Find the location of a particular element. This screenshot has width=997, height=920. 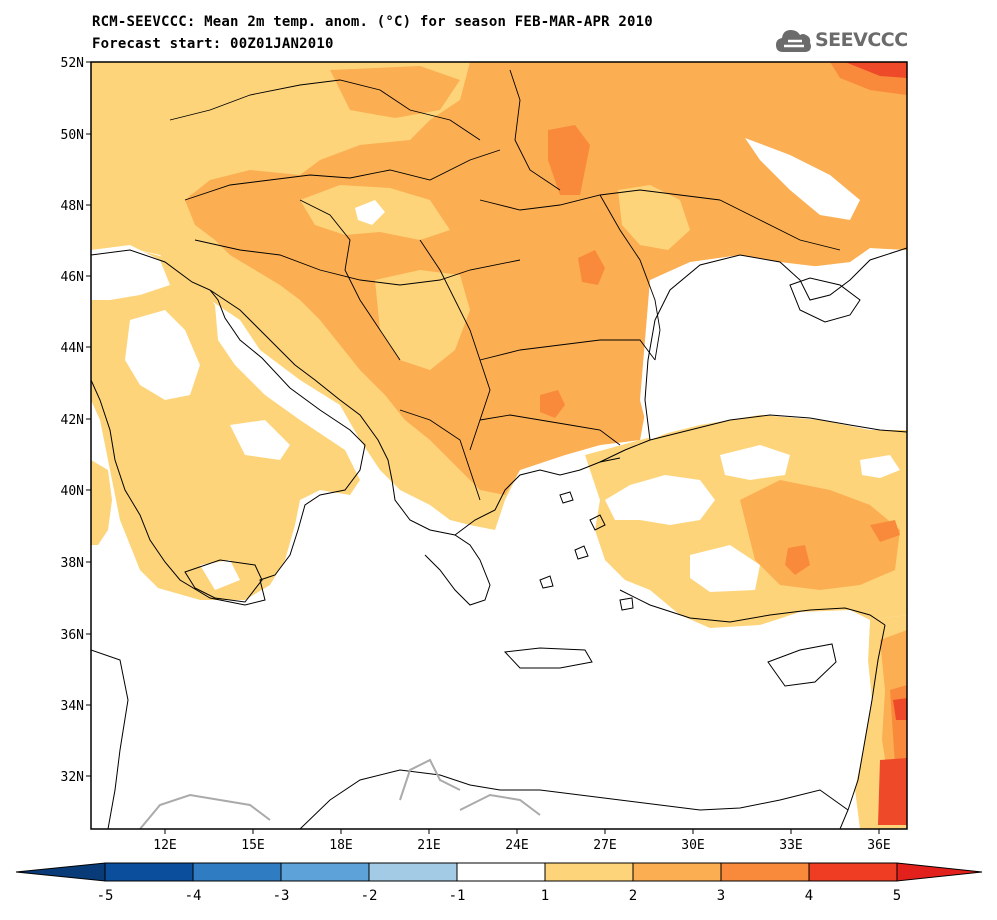

colorbar-label: 2 is located at coordinates (633, 896).